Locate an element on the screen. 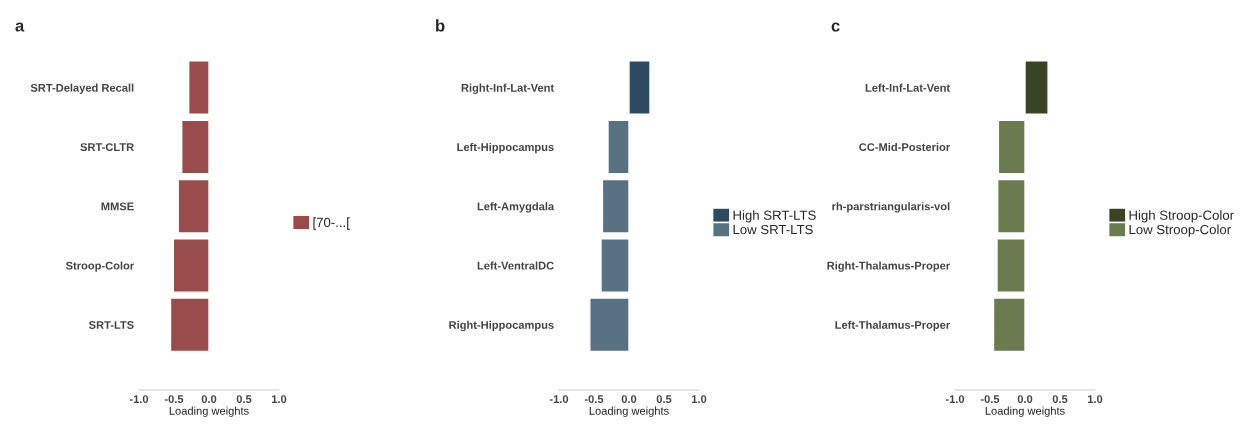  y-tick-label: Stroop-Color is located at coordinates (99, 266).